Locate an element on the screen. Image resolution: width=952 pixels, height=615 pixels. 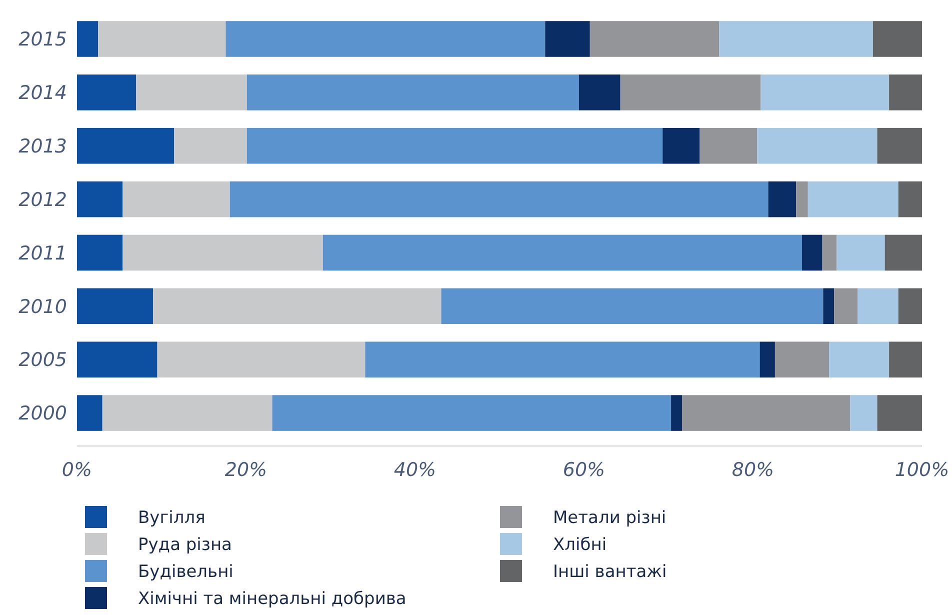
legend-label: Інші вантажі is located at coordinates (610, 572).